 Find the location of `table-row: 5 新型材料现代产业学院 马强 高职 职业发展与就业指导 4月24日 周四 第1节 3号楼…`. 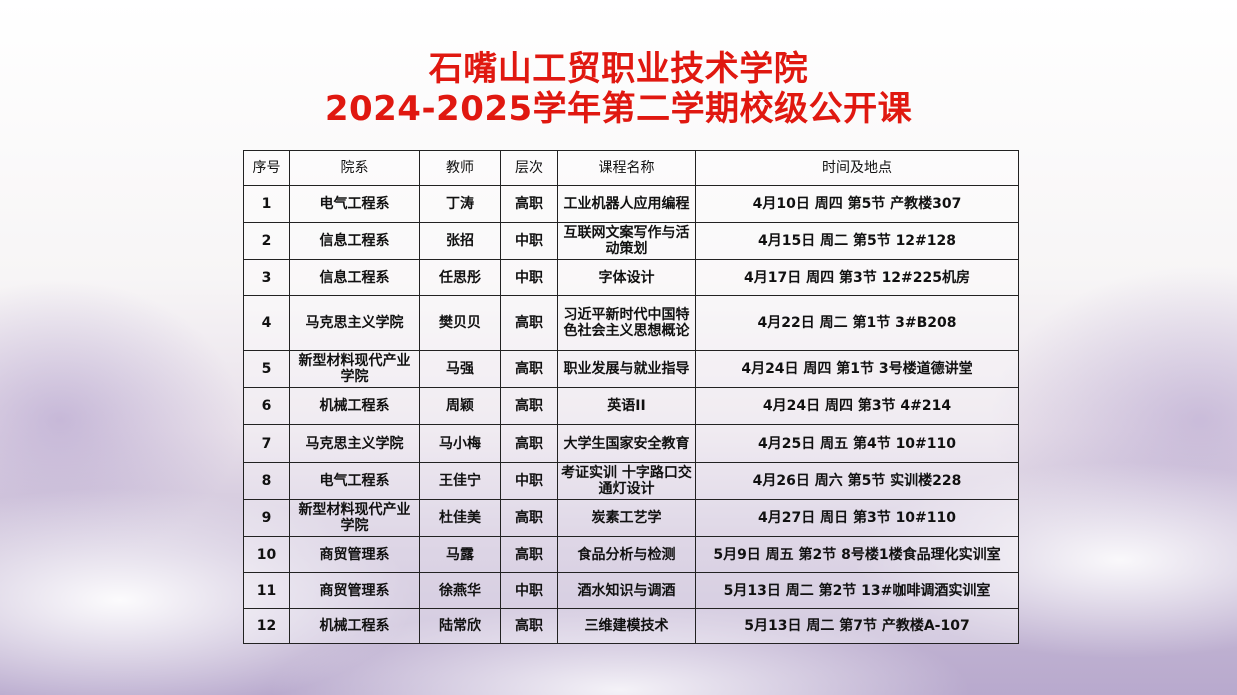

table-row: 5 新型材料现代产业学院 马强 高职 职业发展与就业指导 4月24日 周四 第1节 3号楼… is located at coordinates (631, 369).